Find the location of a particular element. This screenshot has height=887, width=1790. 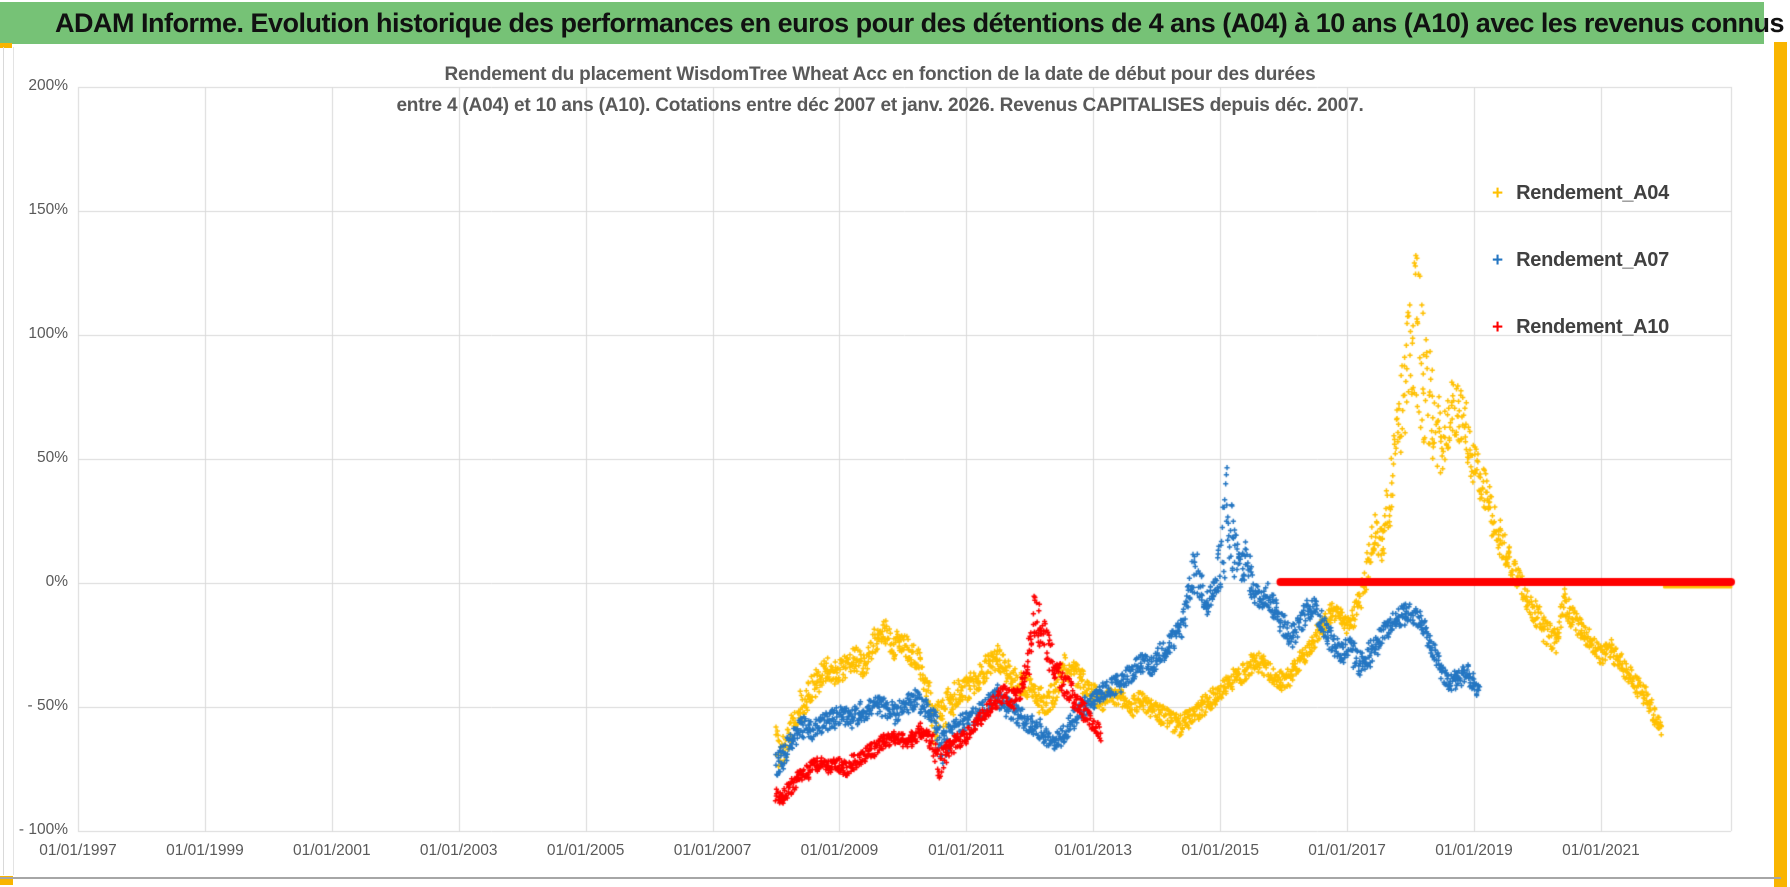

legend-item-rendement_a04: + Rendement_A04 is located at coordinates (1580, 193).